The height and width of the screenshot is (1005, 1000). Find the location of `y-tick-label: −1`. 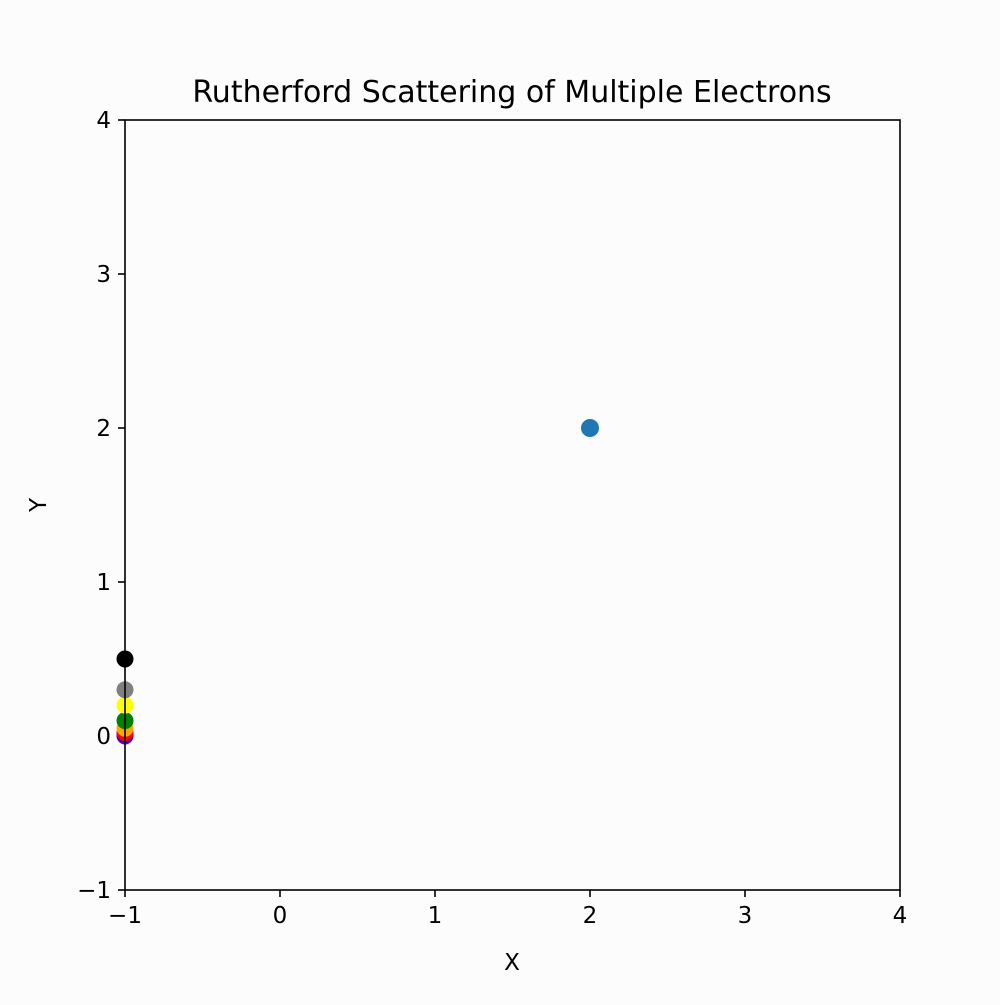

y-tick-label: −1 is located at coordinates (94, 891).